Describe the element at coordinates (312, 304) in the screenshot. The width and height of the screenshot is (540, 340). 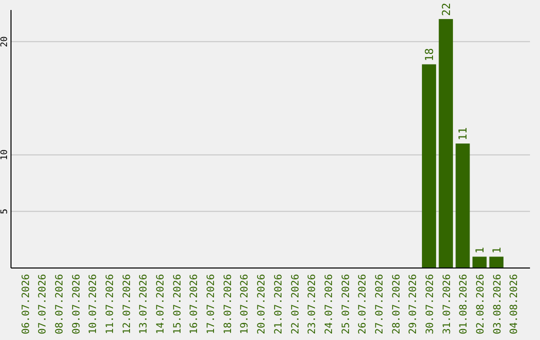
I see `x-tick-label: 23.07.2026` at that location.